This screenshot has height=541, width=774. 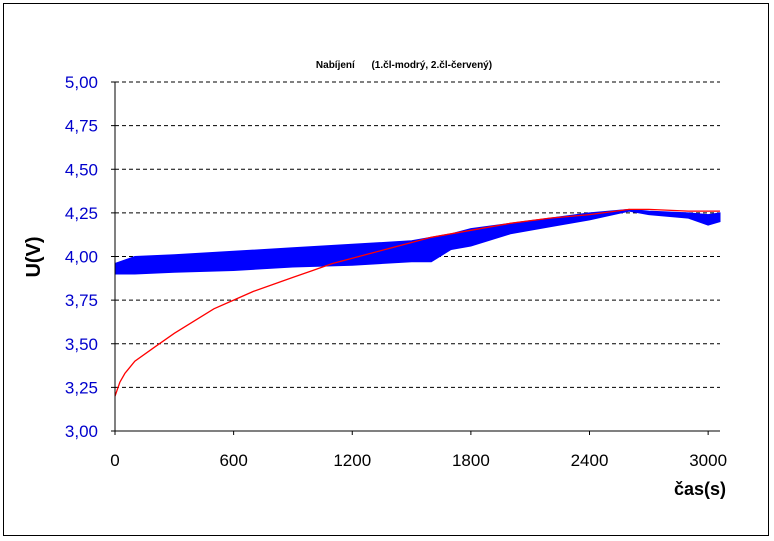 What do you see at coordinates (708, 460) in the screenshot?
I see `x-tick-label: 3000` at bounding box center [708, 460].